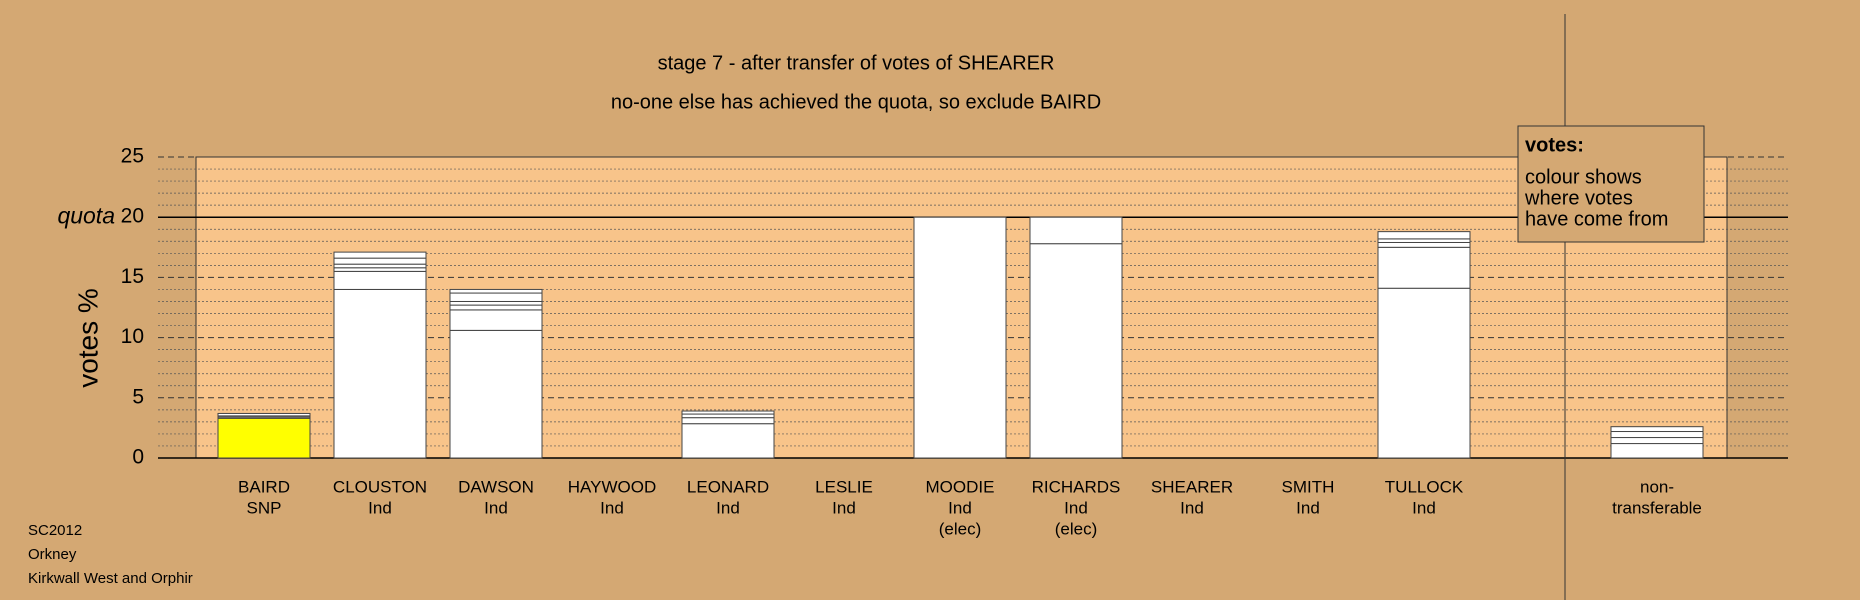 This screenshot has height=600, width=1860. Describe the element at coordinates (1583, 177) in the screenshot. I see `legend-text: colour shows` at that location.